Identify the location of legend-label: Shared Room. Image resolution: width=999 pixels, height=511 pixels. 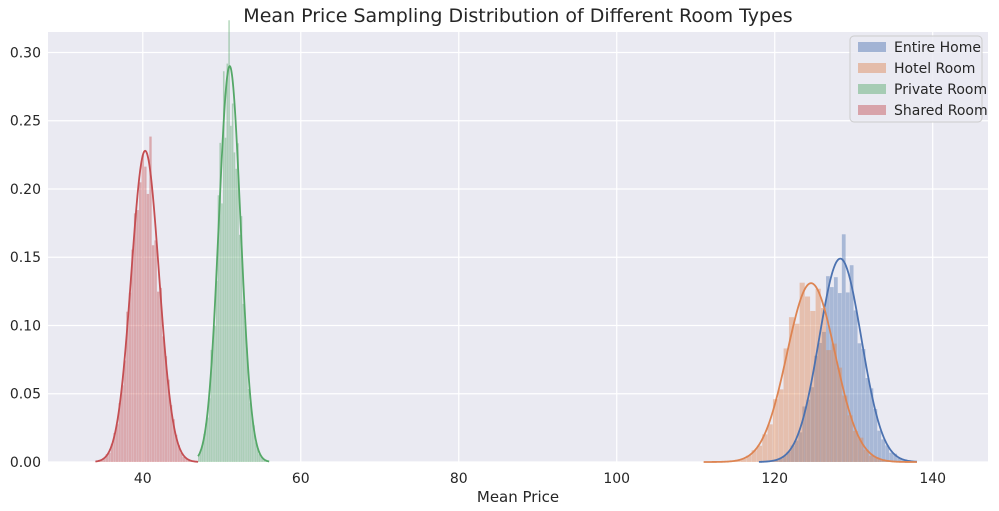
(941, 111).